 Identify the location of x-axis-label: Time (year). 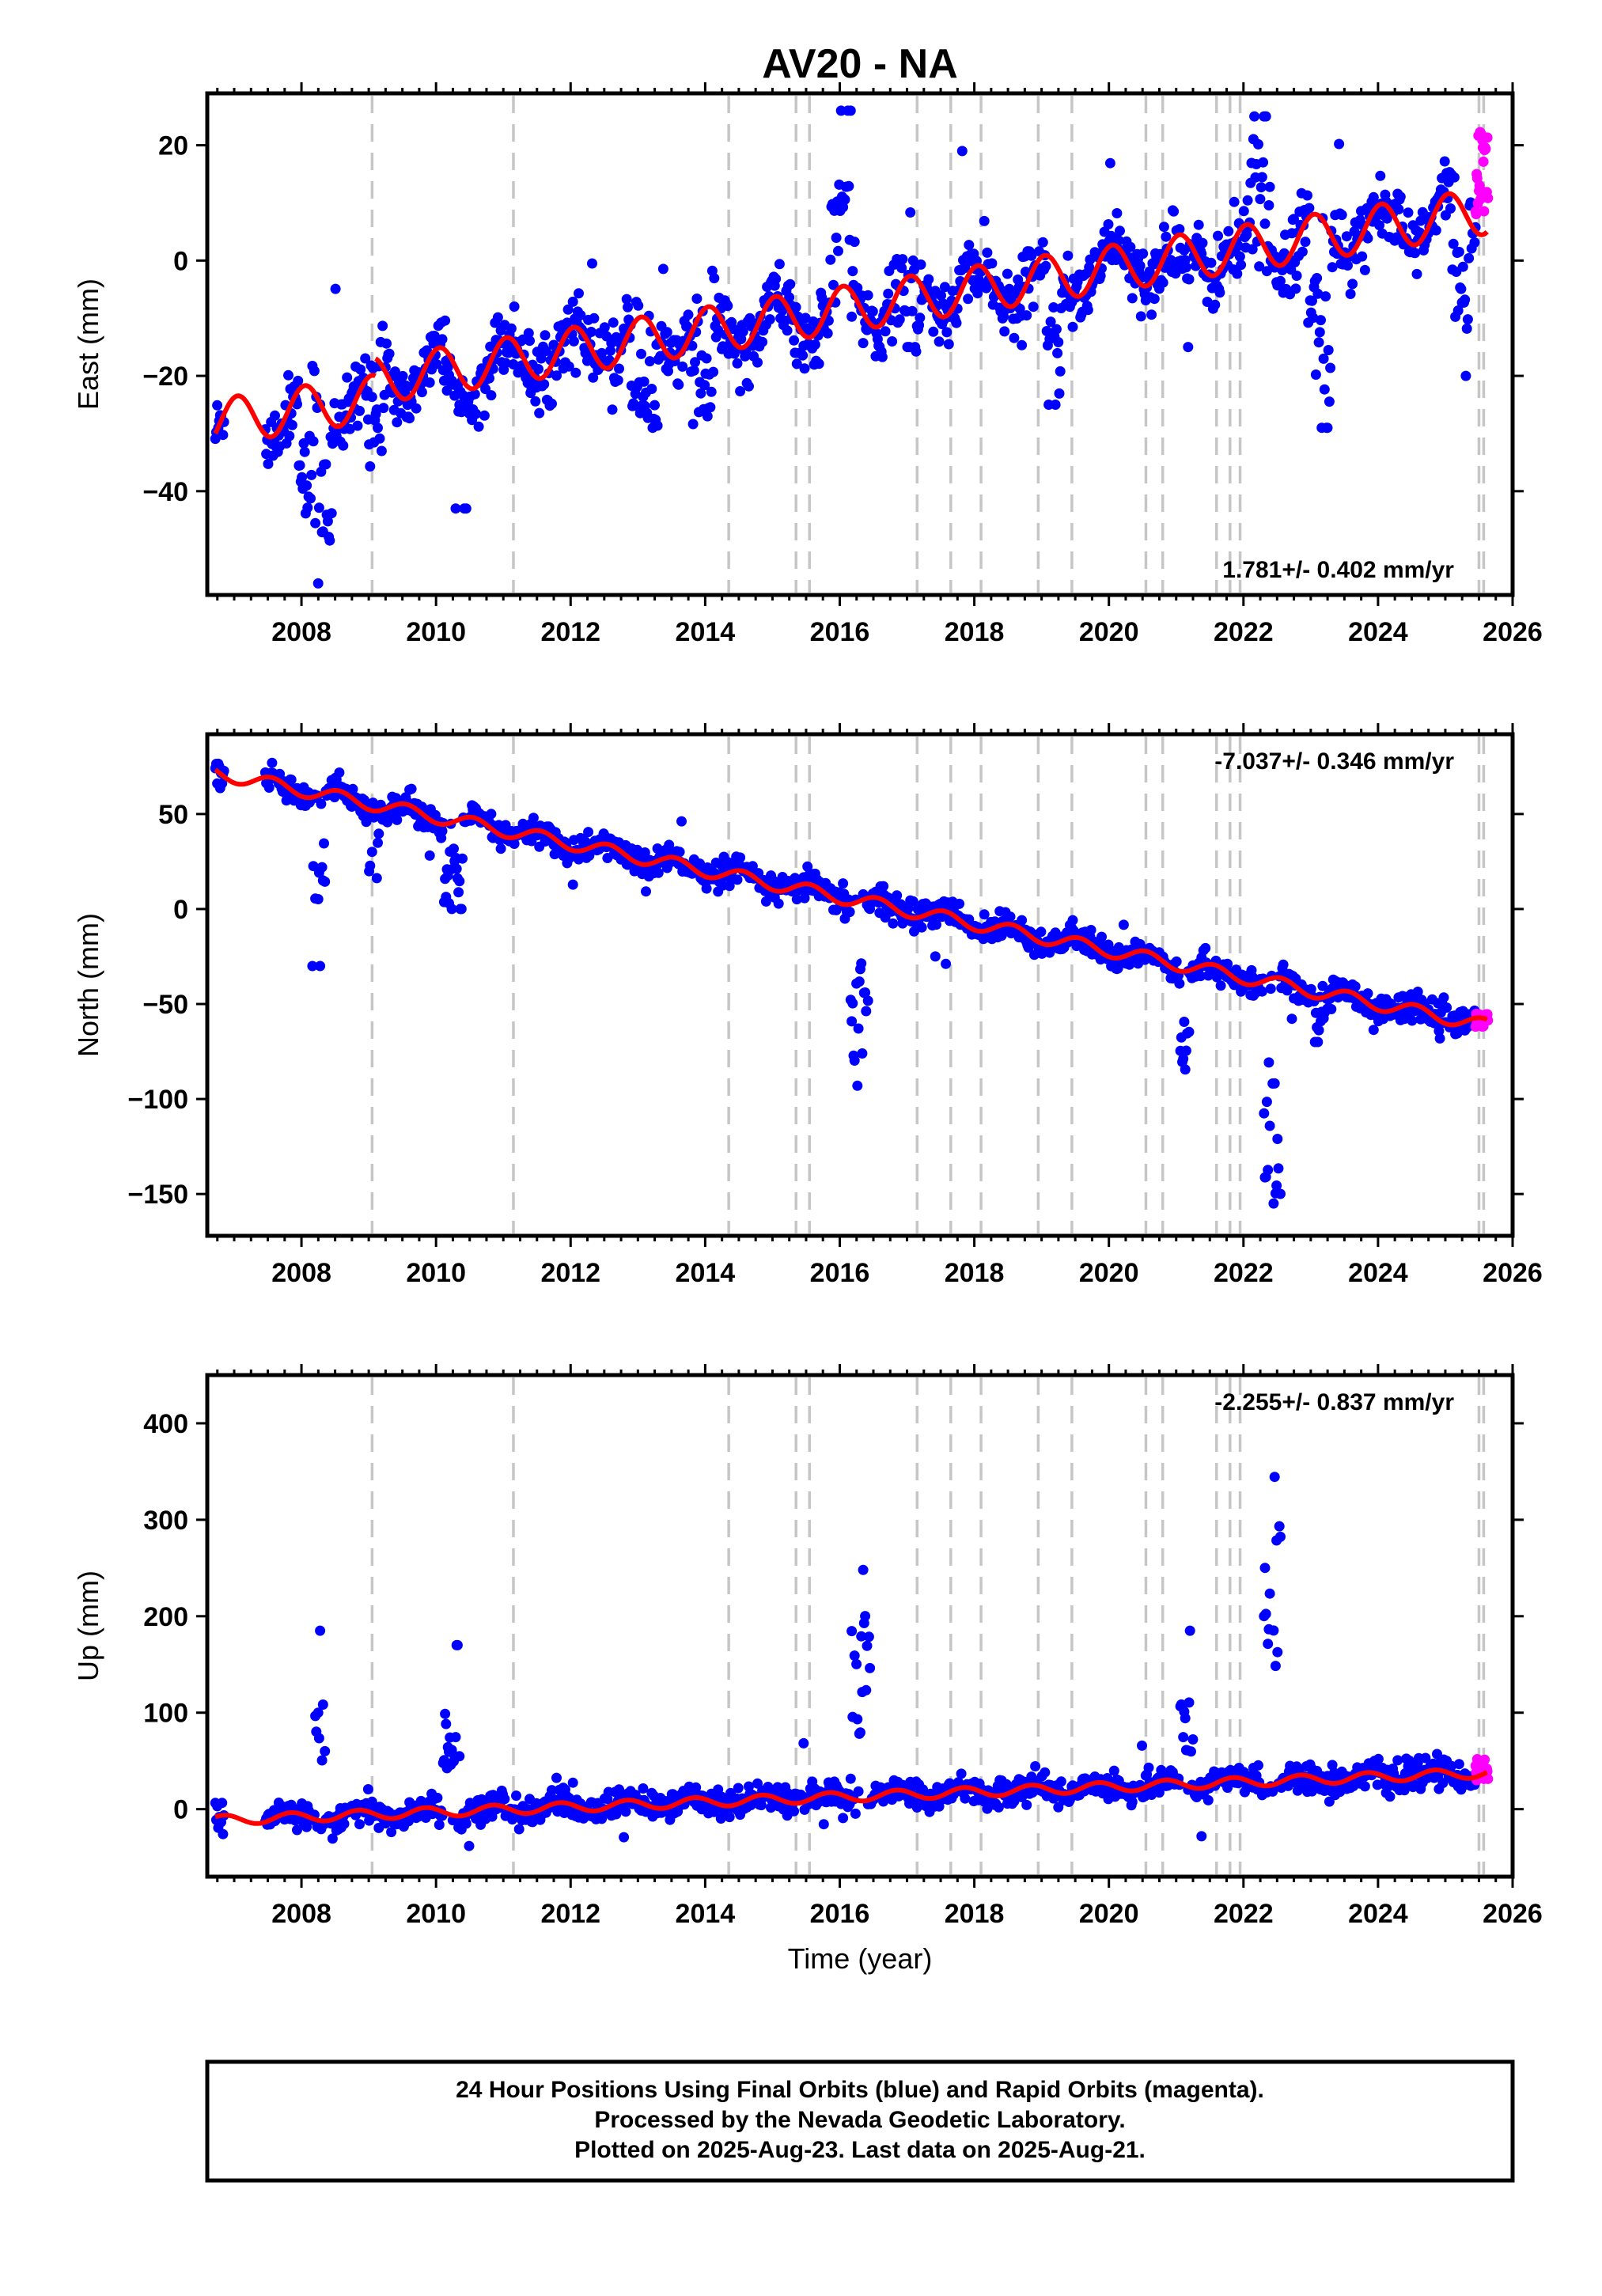
(860, 1959).